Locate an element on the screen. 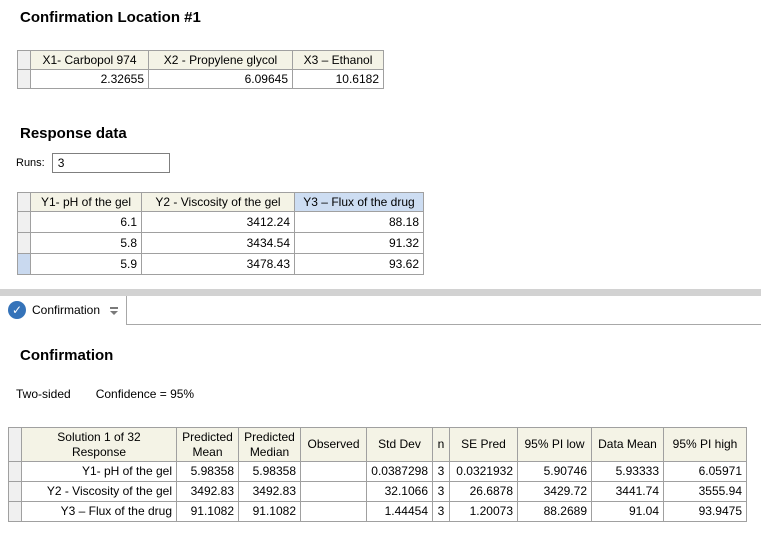 This screenshot has width=761, height=547. confirmation-heading: Confirmation is located at coordinates (67, 355).